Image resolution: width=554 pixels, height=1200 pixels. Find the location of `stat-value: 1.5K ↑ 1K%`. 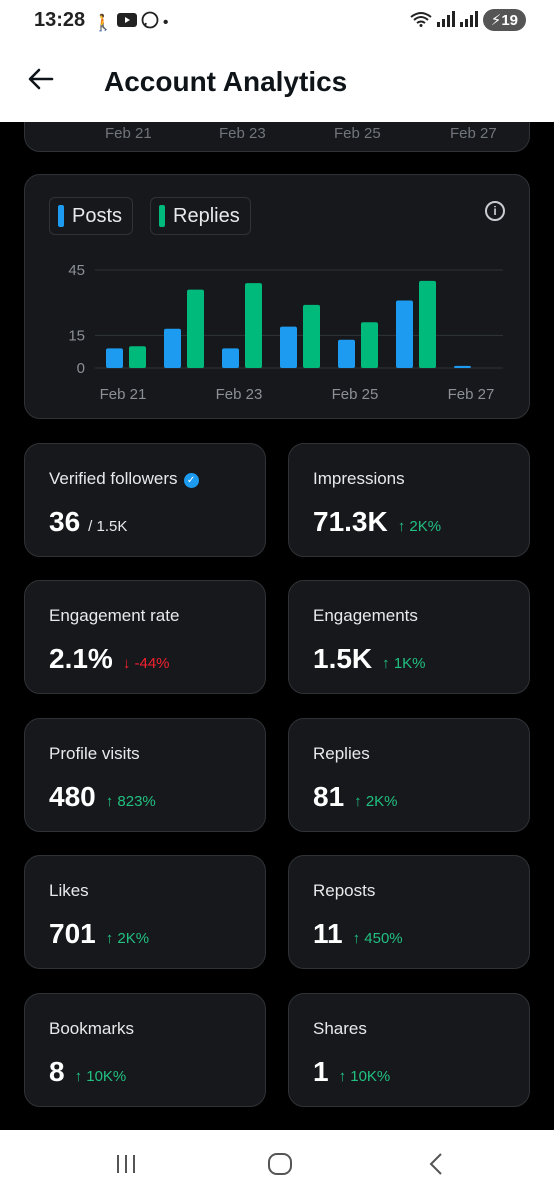

stat-value: 1.5K ↑ 1K% is located at coordinates (369, 659).